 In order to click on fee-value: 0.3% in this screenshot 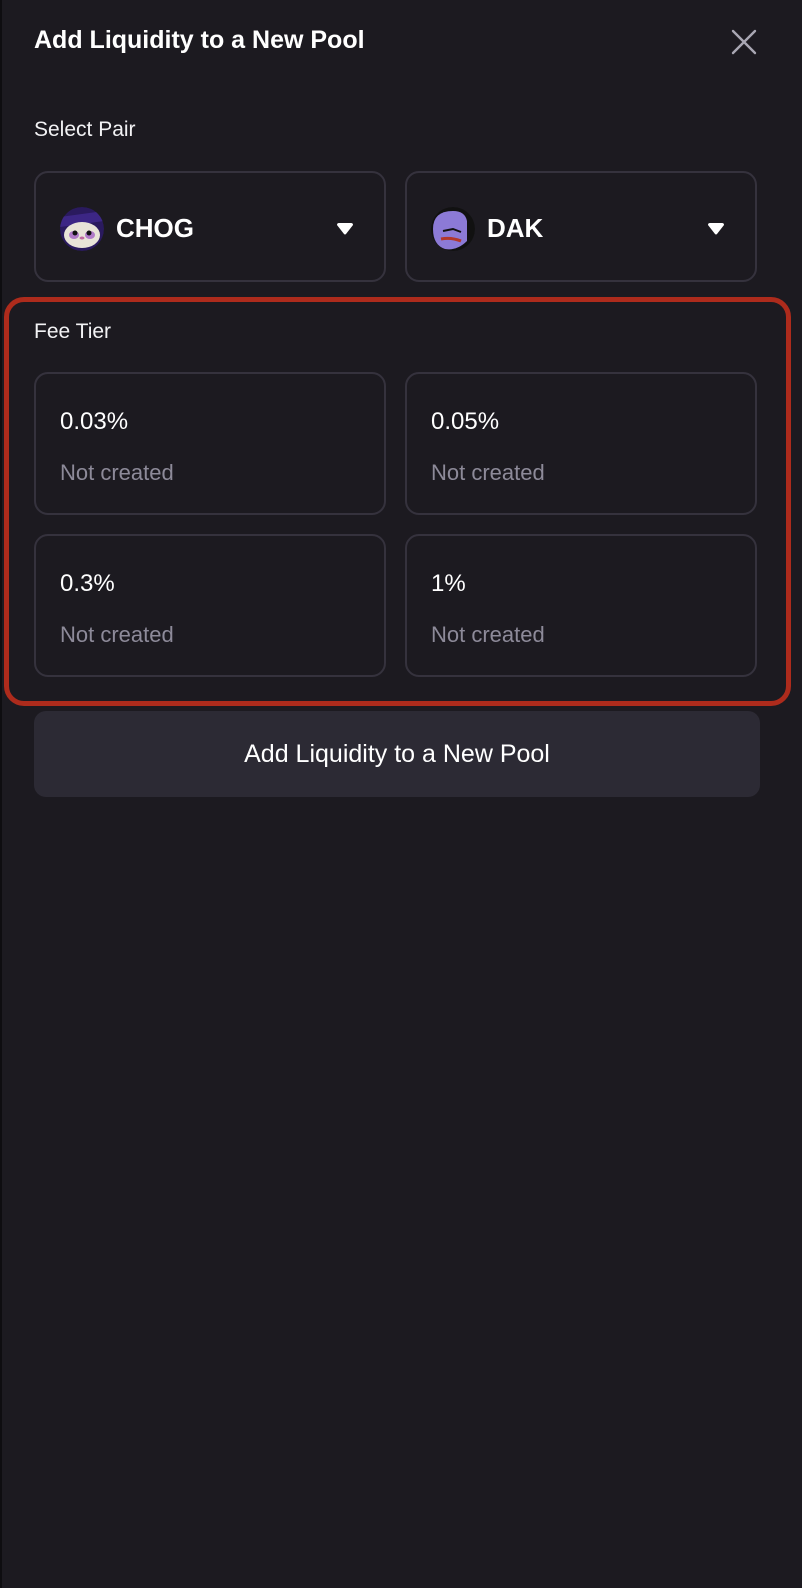, I will do `click(87, 583)`.